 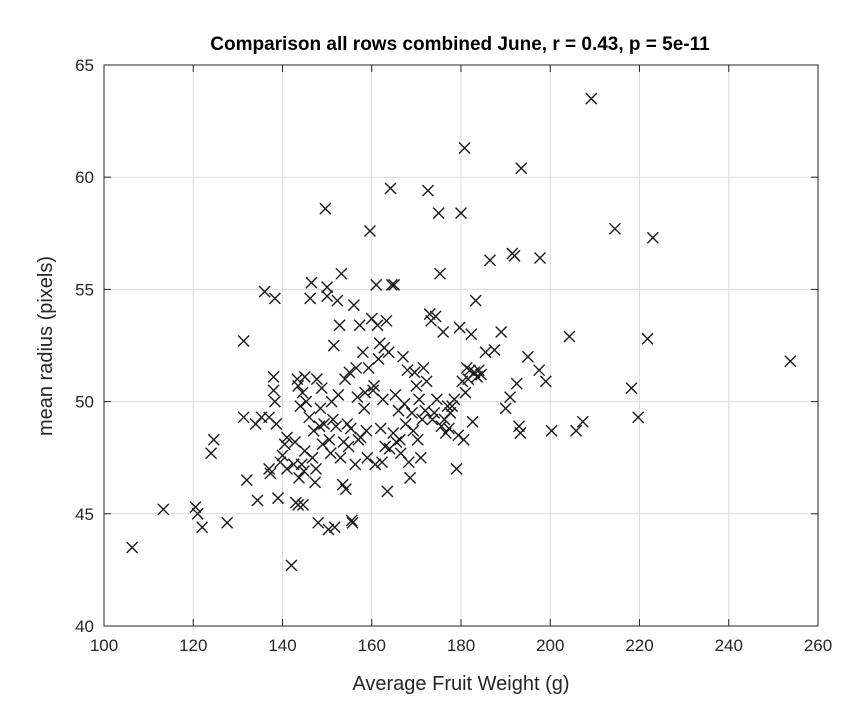 I want to click on x-tick-label: 260, so click(x=818, y=645).